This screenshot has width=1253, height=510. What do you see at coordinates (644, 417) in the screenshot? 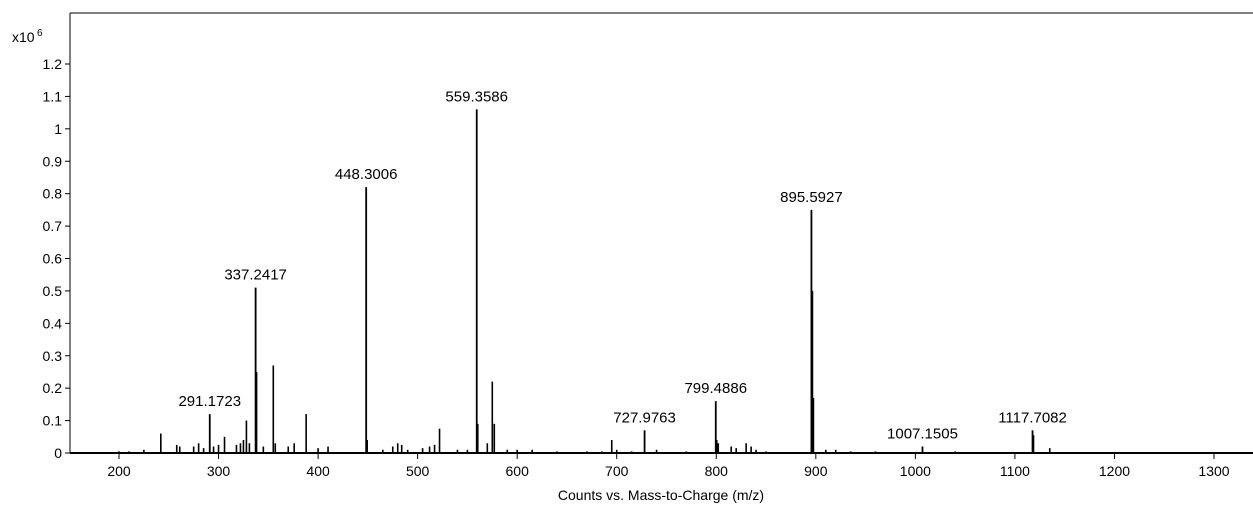
I see `peak-label: 727.9763` at bounding box center [644, 417].